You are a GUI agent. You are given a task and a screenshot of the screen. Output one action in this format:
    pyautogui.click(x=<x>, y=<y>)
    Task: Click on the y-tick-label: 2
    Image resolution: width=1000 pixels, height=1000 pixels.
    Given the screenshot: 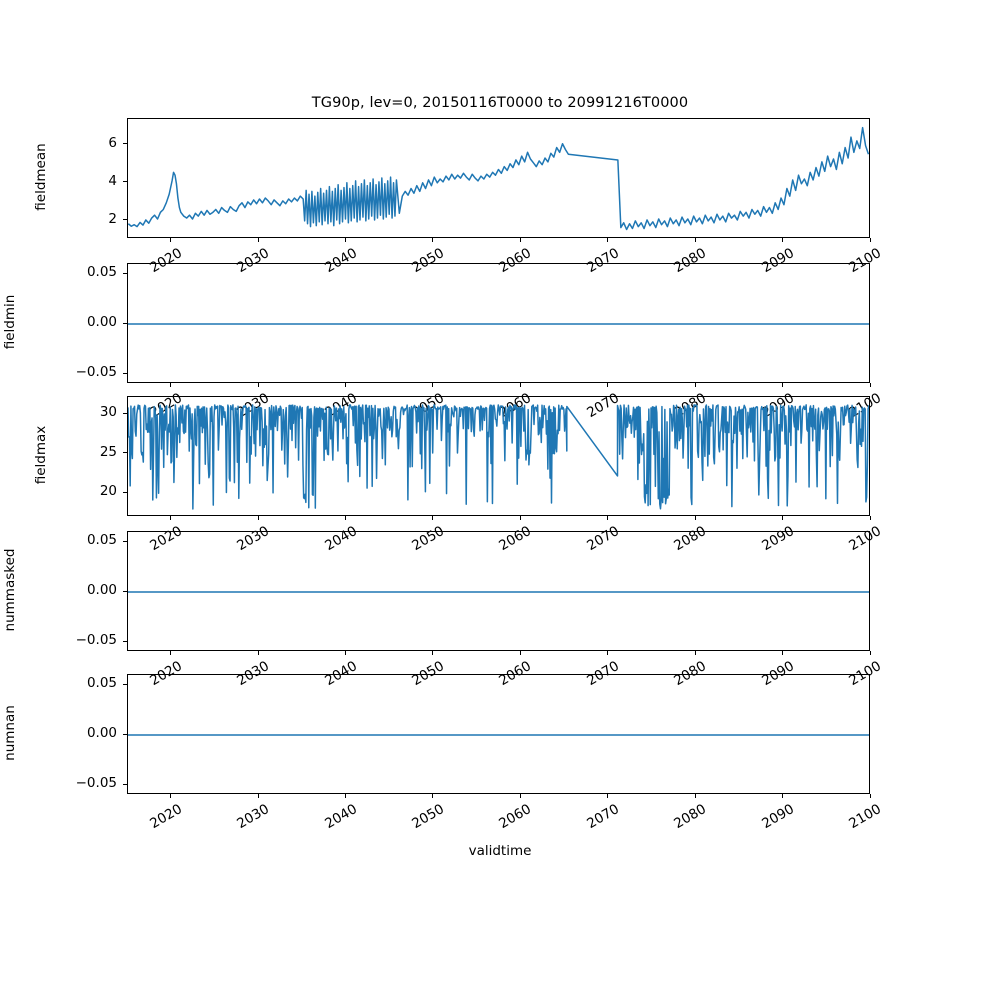 What is the action you would take?
    pyautogui.click(x=112, y=218)
    